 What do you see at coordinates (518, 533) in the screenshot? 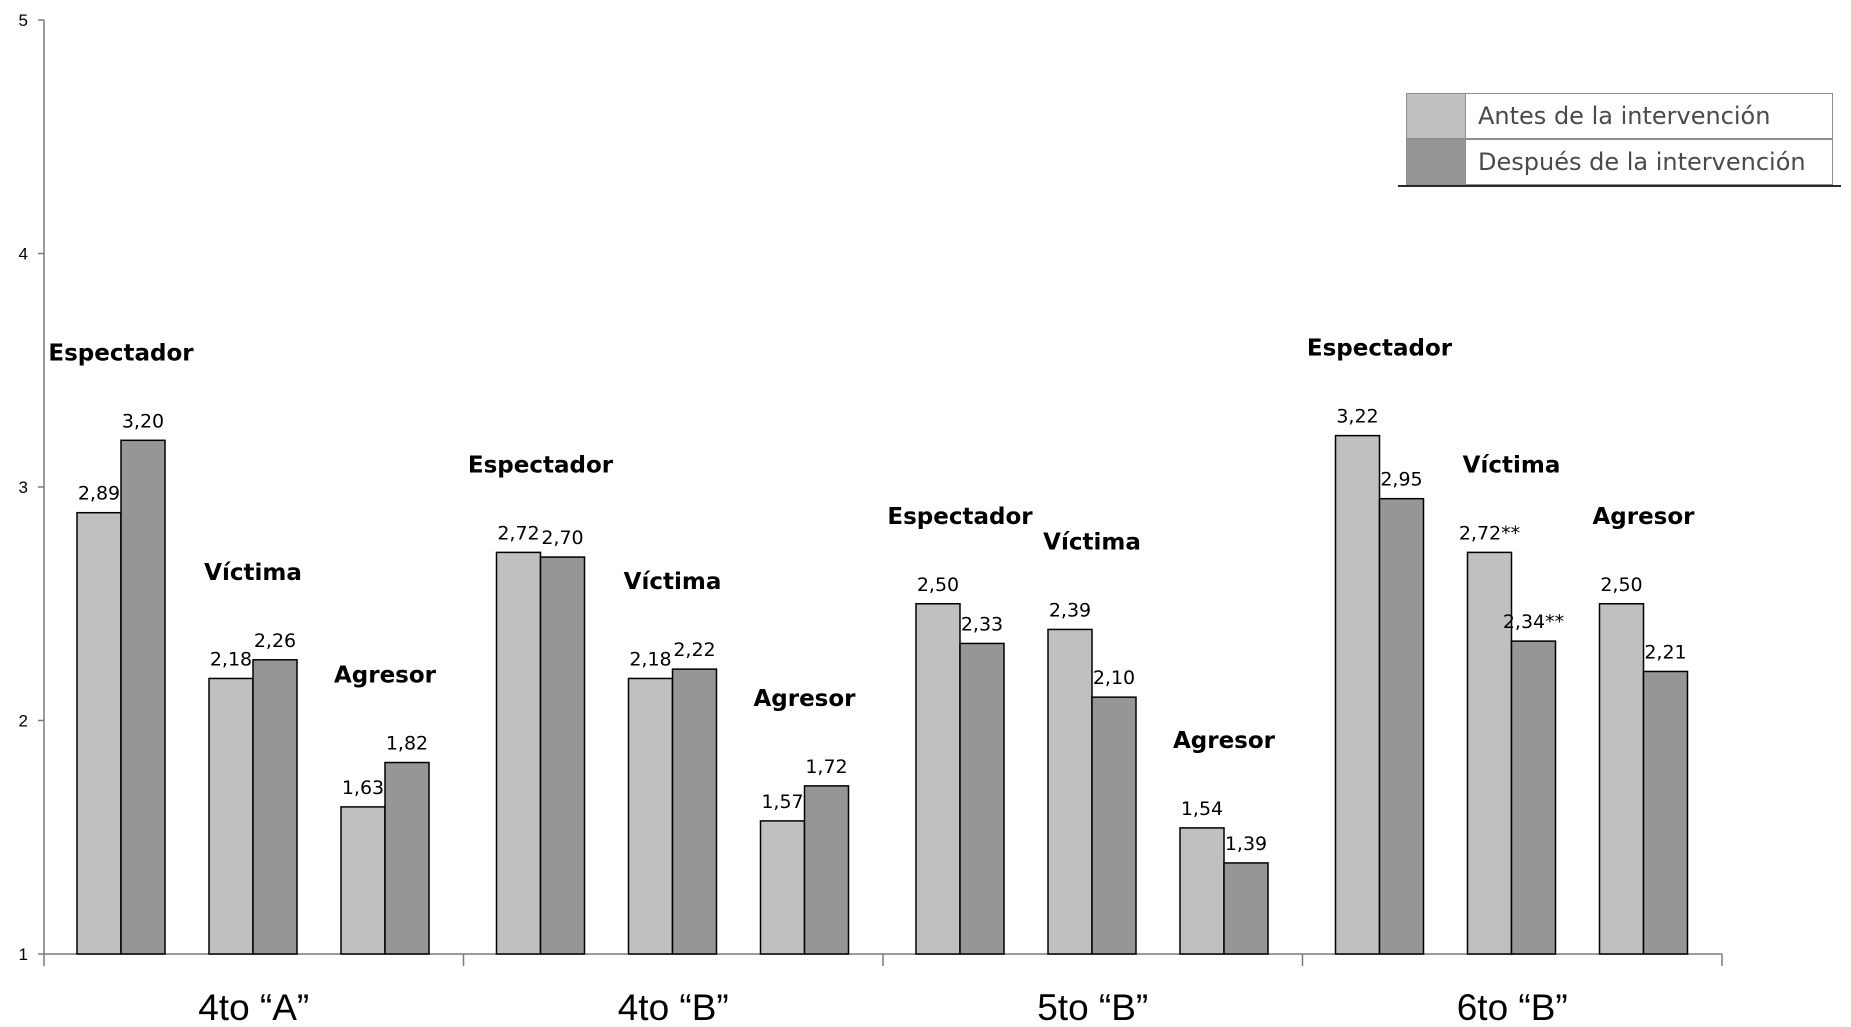
I see `data-label: 2,72` at bounding box center [518, 533].